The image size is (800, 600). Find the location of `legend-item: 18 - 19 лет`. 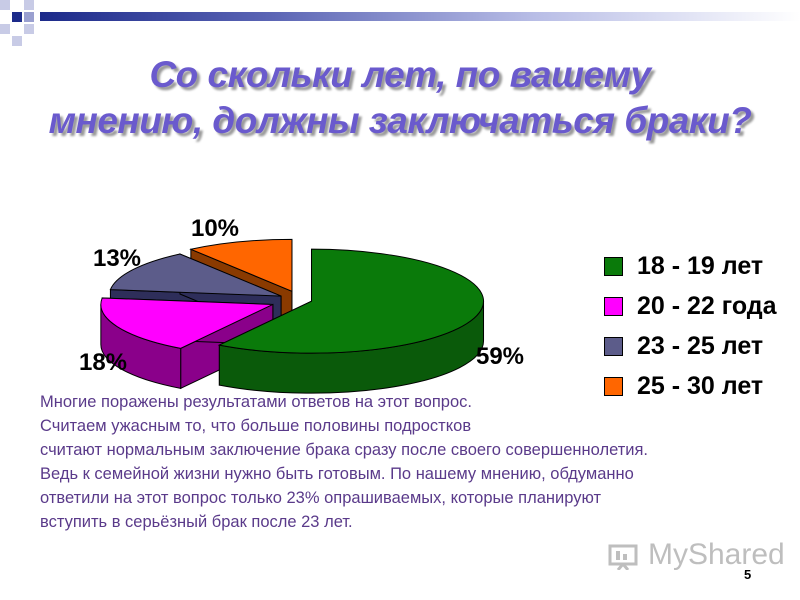

legend-item: 18 - 19 лет is located at coordinates (690, 266).